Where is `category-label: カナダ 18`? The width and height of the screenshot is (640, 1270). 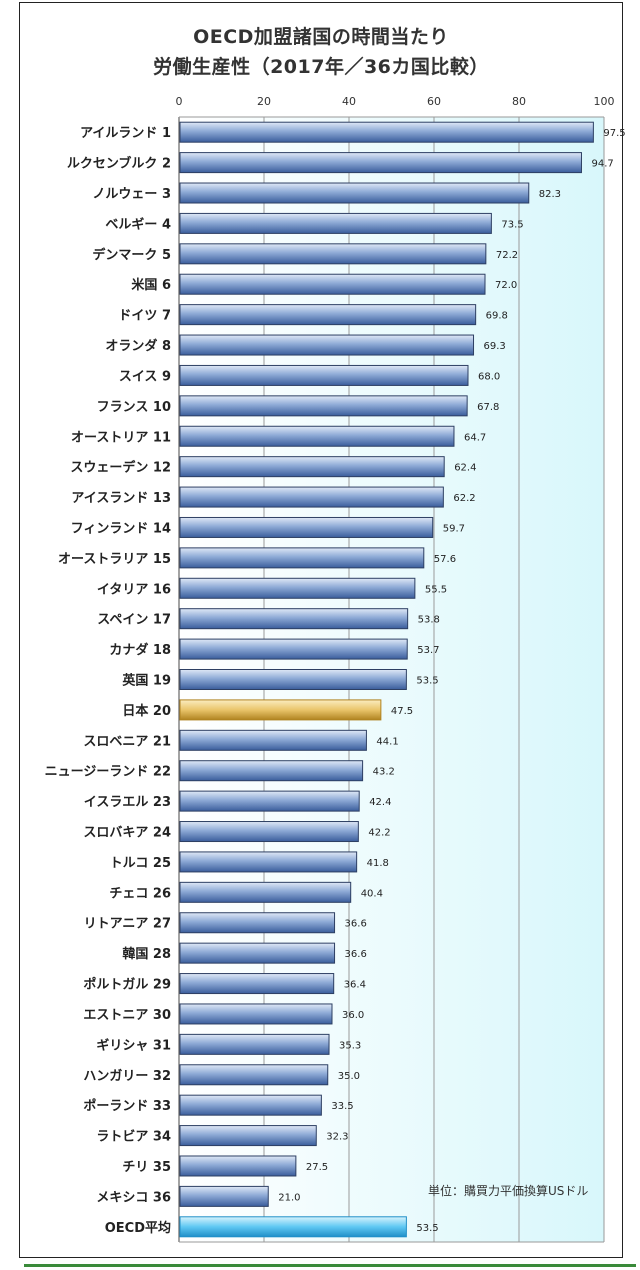 category-label: カナダ 18 is located at coordinates (140, 650).